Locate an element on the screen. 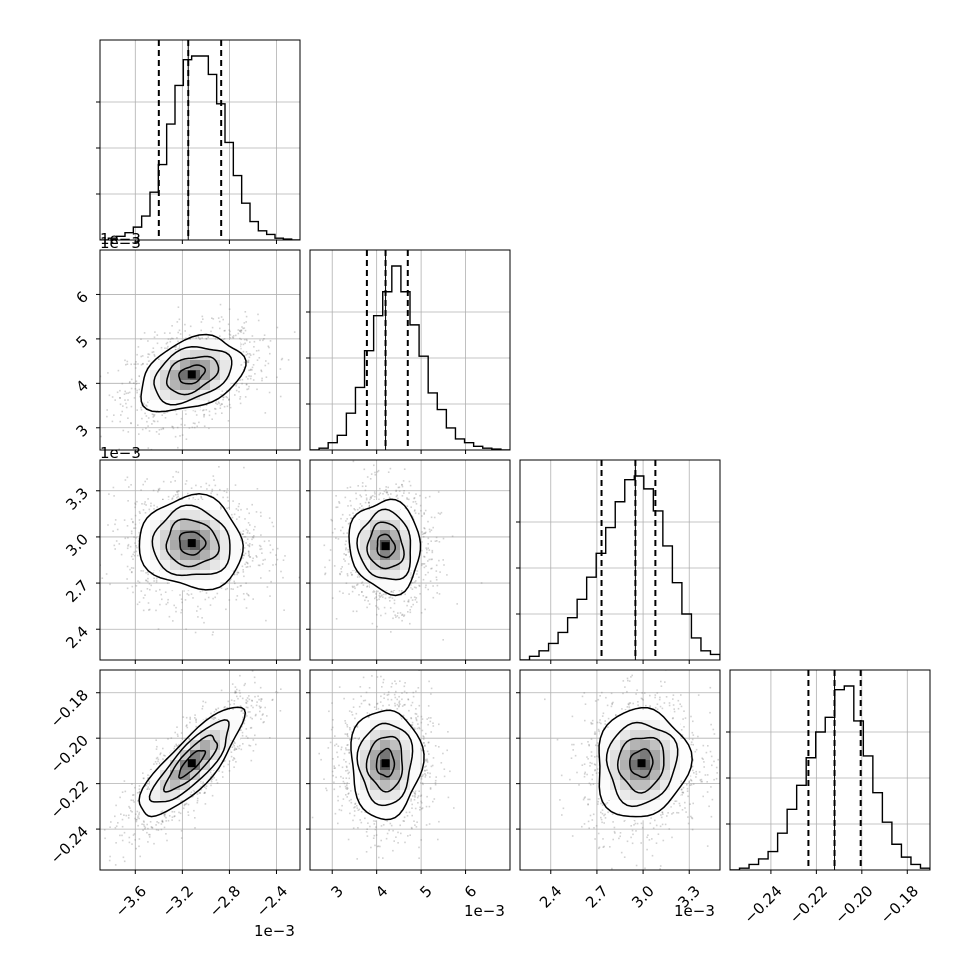 The height and width of the screenshot is (970, 970). y-tick-label: 3.3 is located at coordinates (77, 499).